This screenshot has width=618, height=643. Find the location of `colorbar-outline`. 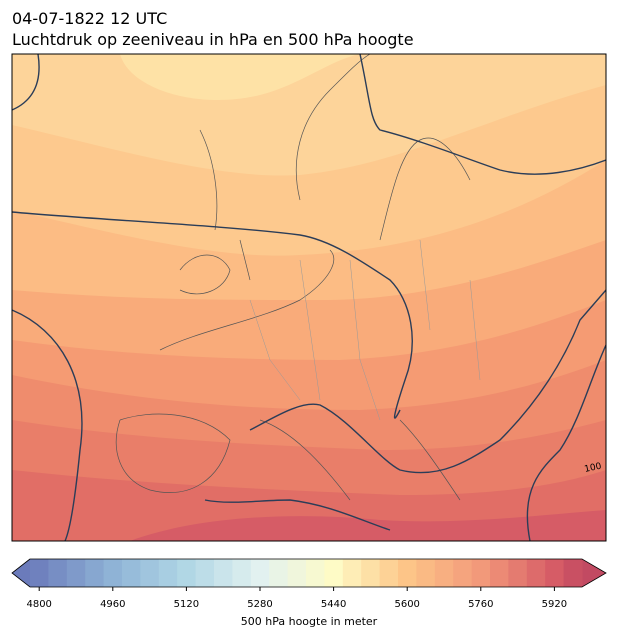

colorbar-outline is located at coordinates (309, 573).